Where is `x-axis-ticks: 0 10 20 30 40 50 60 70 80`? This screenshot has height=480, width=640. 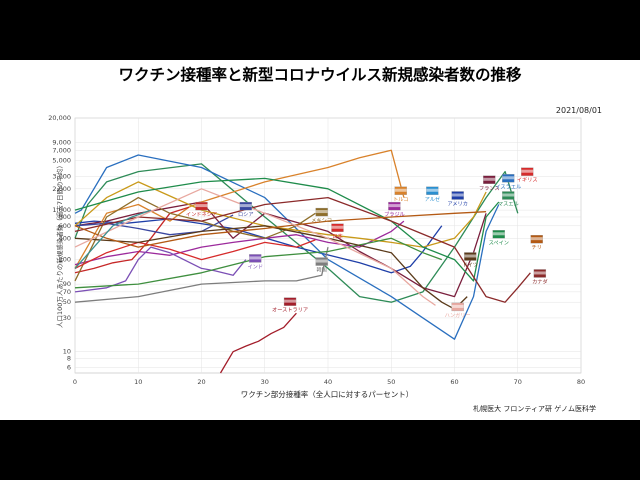
x-axis-ticks: 0 10 20 30 40 50 60 70 80 is located at coordinates (329, 382).